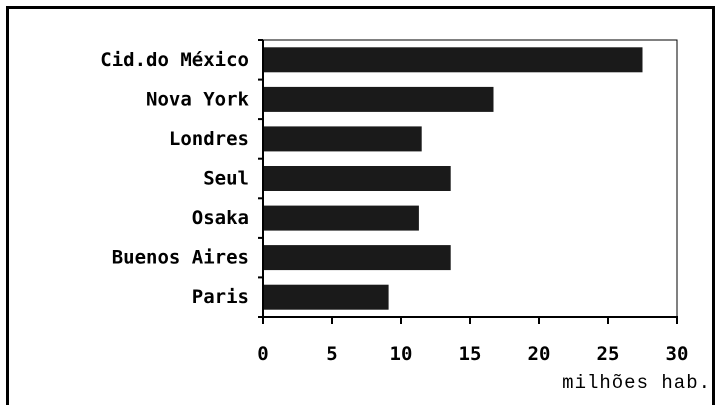  I want to click on x-tick-label: 15, so click(470, 354).